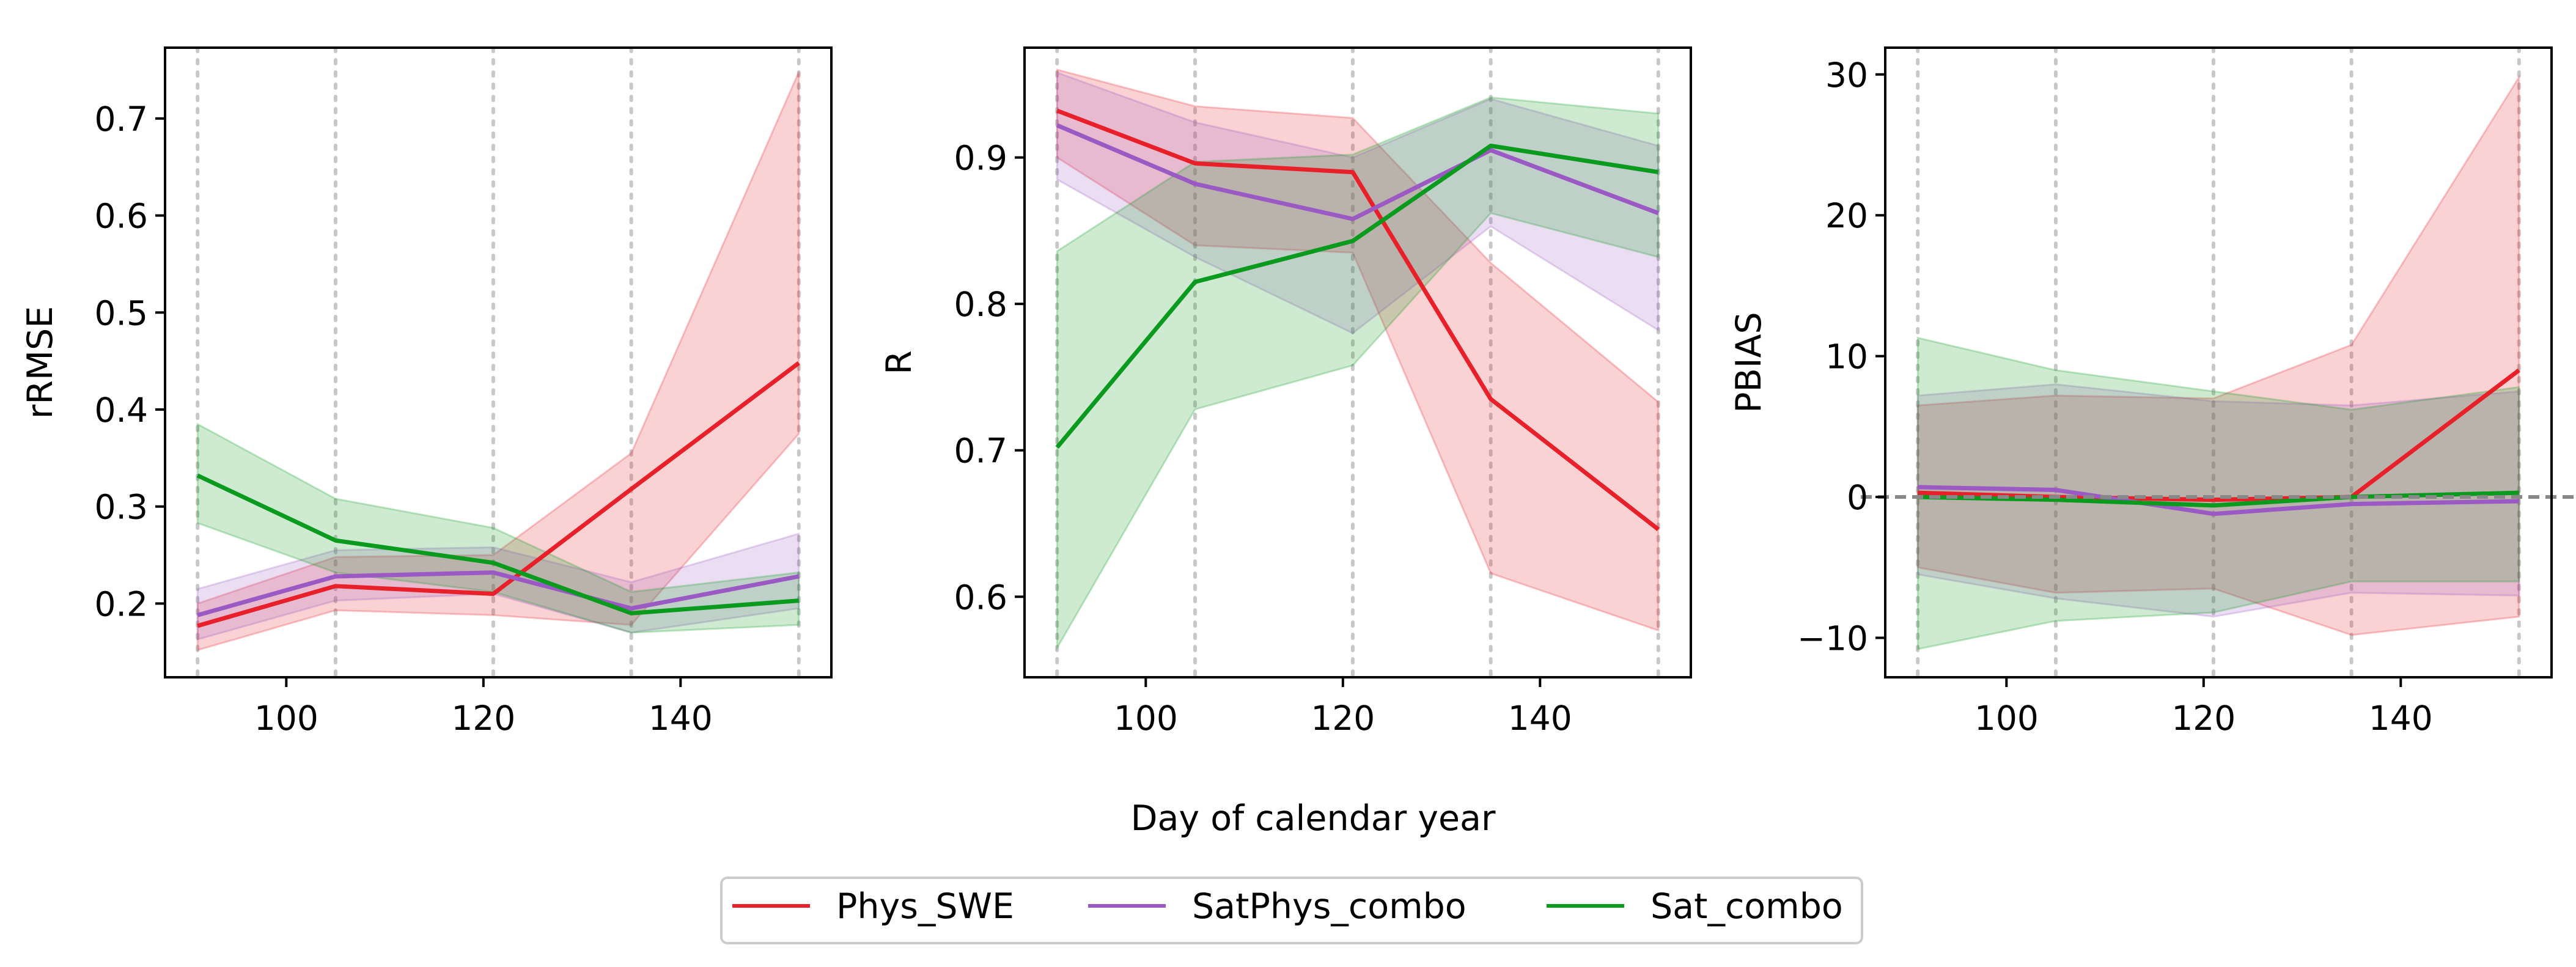 This screenshot has width=2576, height=967. I want to click on panel-r-ytick-label-1: 0.7, so click(980, 452).